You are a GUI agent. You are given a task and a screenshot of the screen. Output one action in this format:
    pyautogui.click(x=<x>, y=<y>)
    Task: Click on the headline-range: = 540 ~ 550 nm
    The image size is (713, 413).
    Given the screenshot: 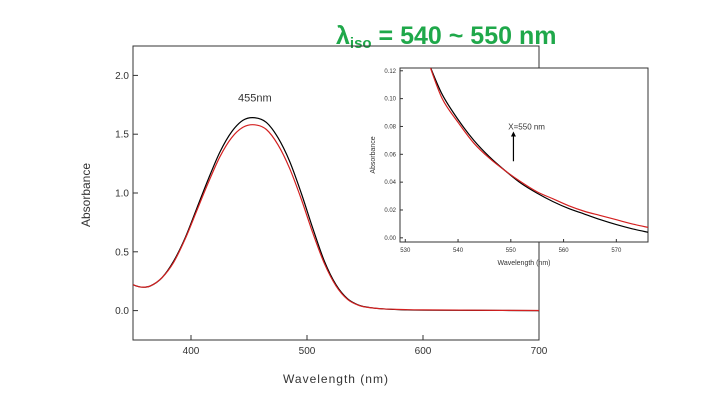 What is the action you would take?
    pyautogui.click(x=464, y=36)
    